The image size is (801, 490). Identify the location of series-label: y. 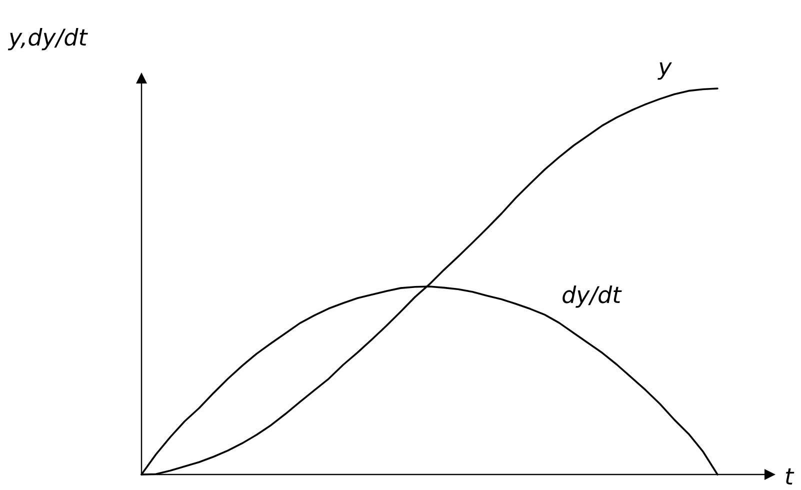
(664, 67).